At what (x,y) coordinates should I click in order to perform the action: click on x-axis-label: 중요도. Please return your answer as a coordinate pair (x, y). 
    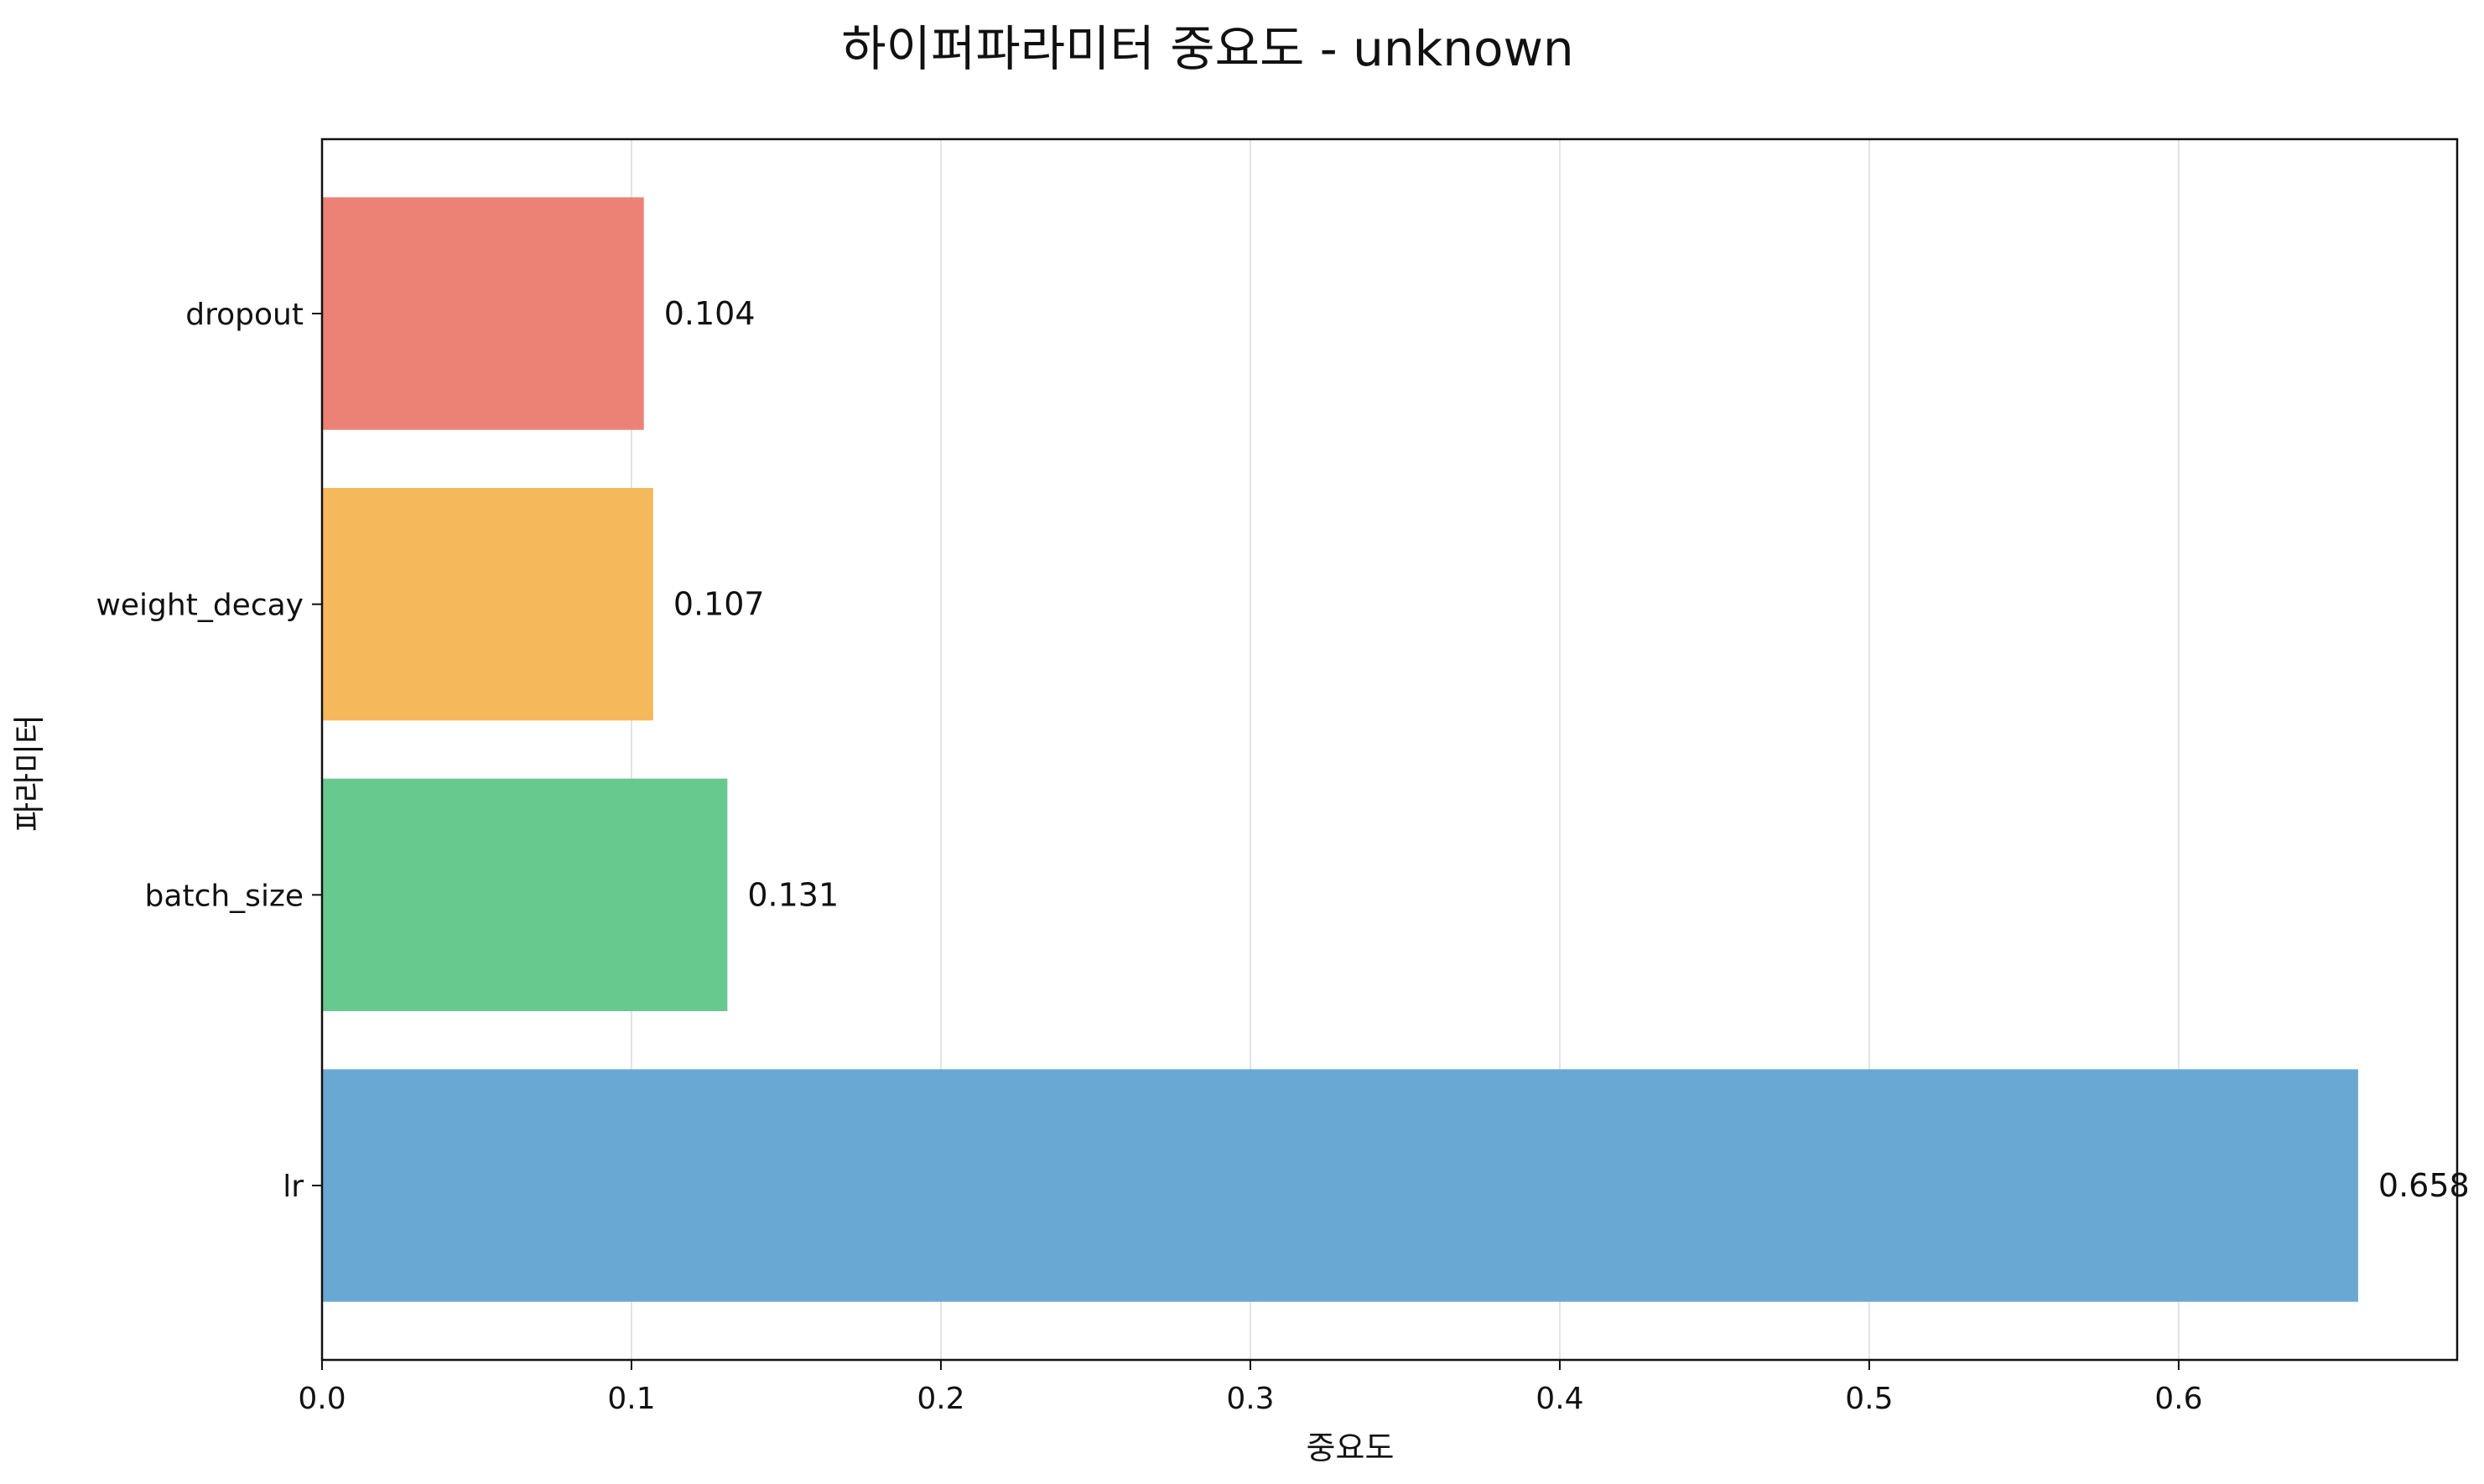
    Looking at the image, I should click on (1351, 1448).